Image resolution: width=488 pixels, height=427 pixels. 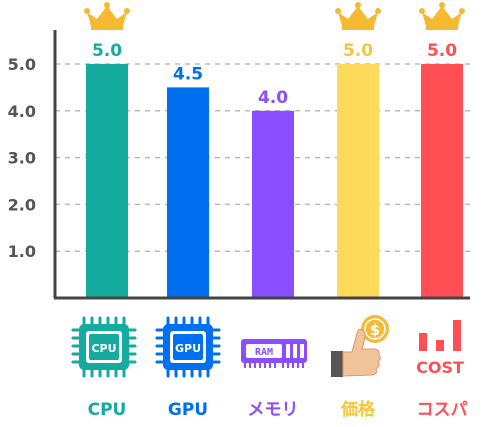 What do you see at coordinates (274, 74) in the screenshot?
I see `value-labels: 5.0 4.5 4.0 5.0 5.0` at bounding box center [274, 74].